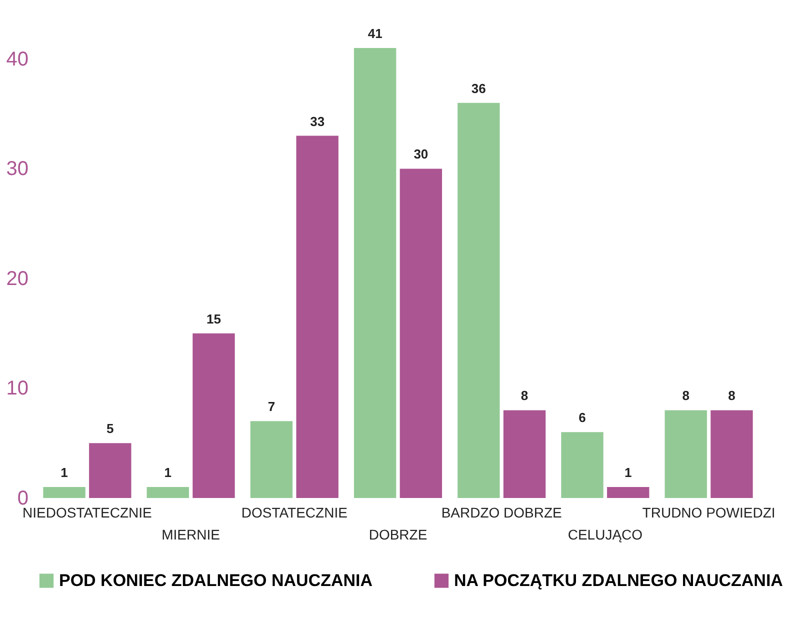 Image resolution: width=788 pixels, height=629 pixels. I want to click on x-tick-label: CELUJĄCO, so click(605, 534).